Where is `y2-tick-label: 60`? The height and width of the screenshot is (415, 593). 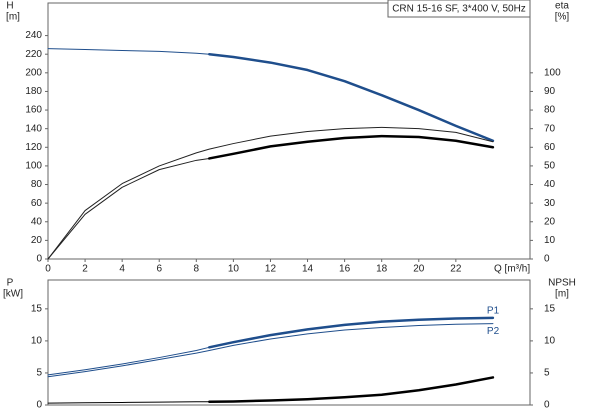 y2-tick-label: 60 is located at coordinates (550, 147).